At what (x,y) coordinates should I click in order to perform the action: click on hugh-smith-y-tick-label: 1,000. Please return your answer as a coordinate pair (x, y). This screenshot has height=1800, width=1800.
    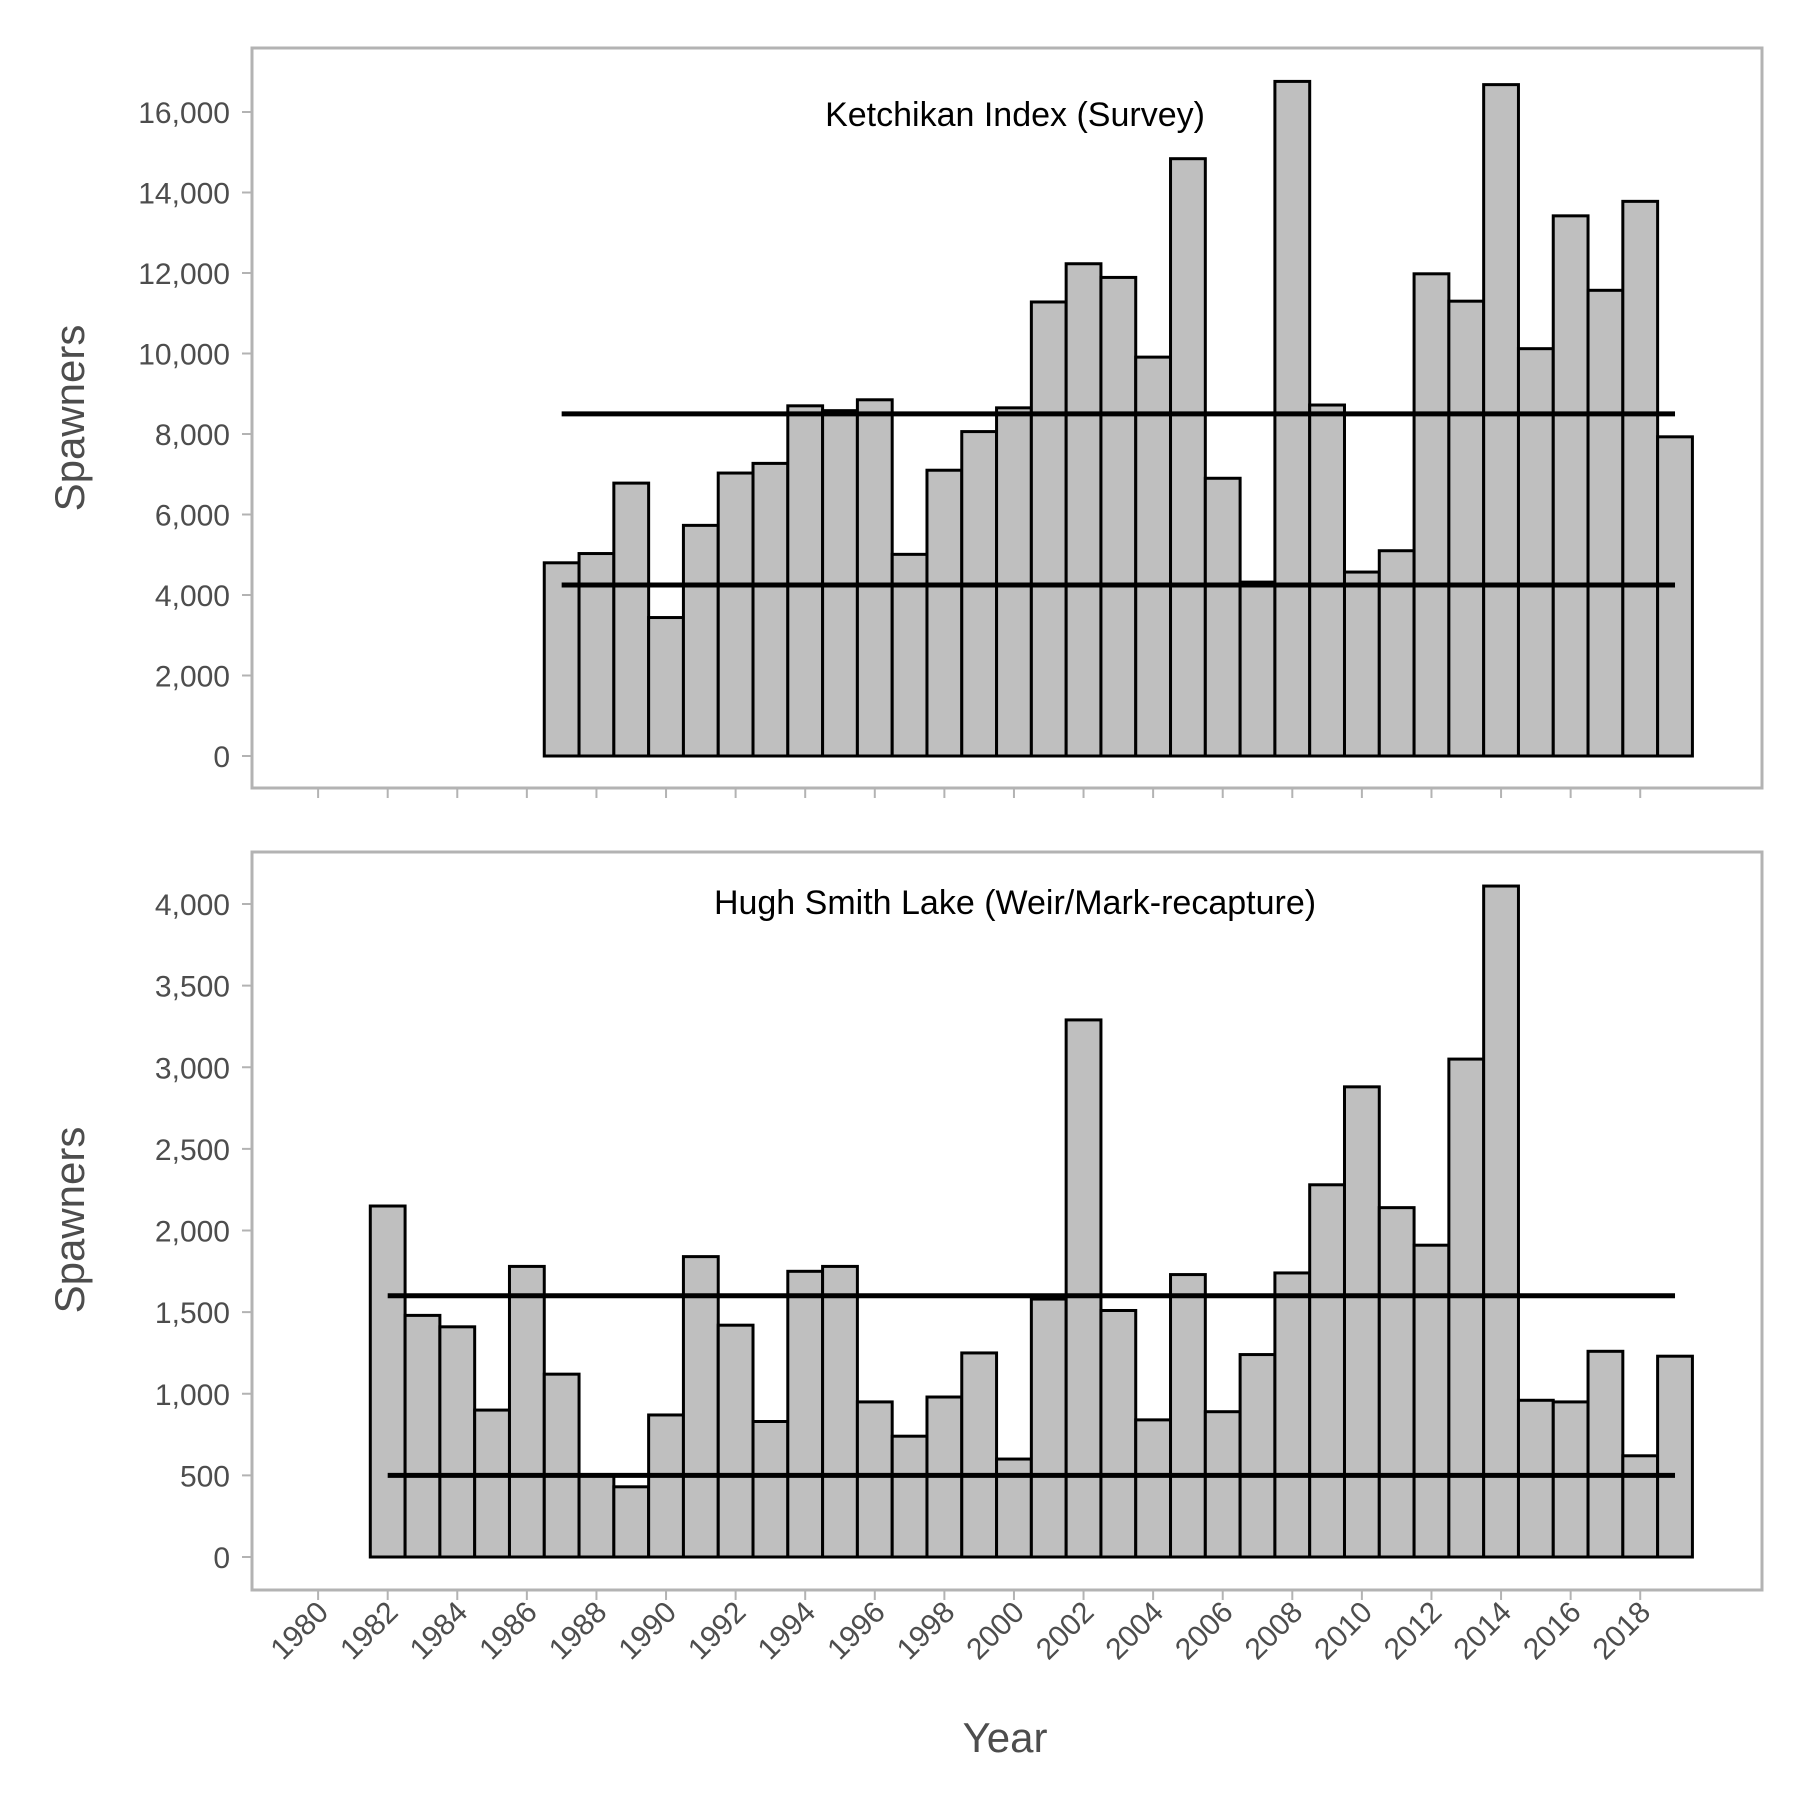
    Looking at the image, I should click on (192, 1395).